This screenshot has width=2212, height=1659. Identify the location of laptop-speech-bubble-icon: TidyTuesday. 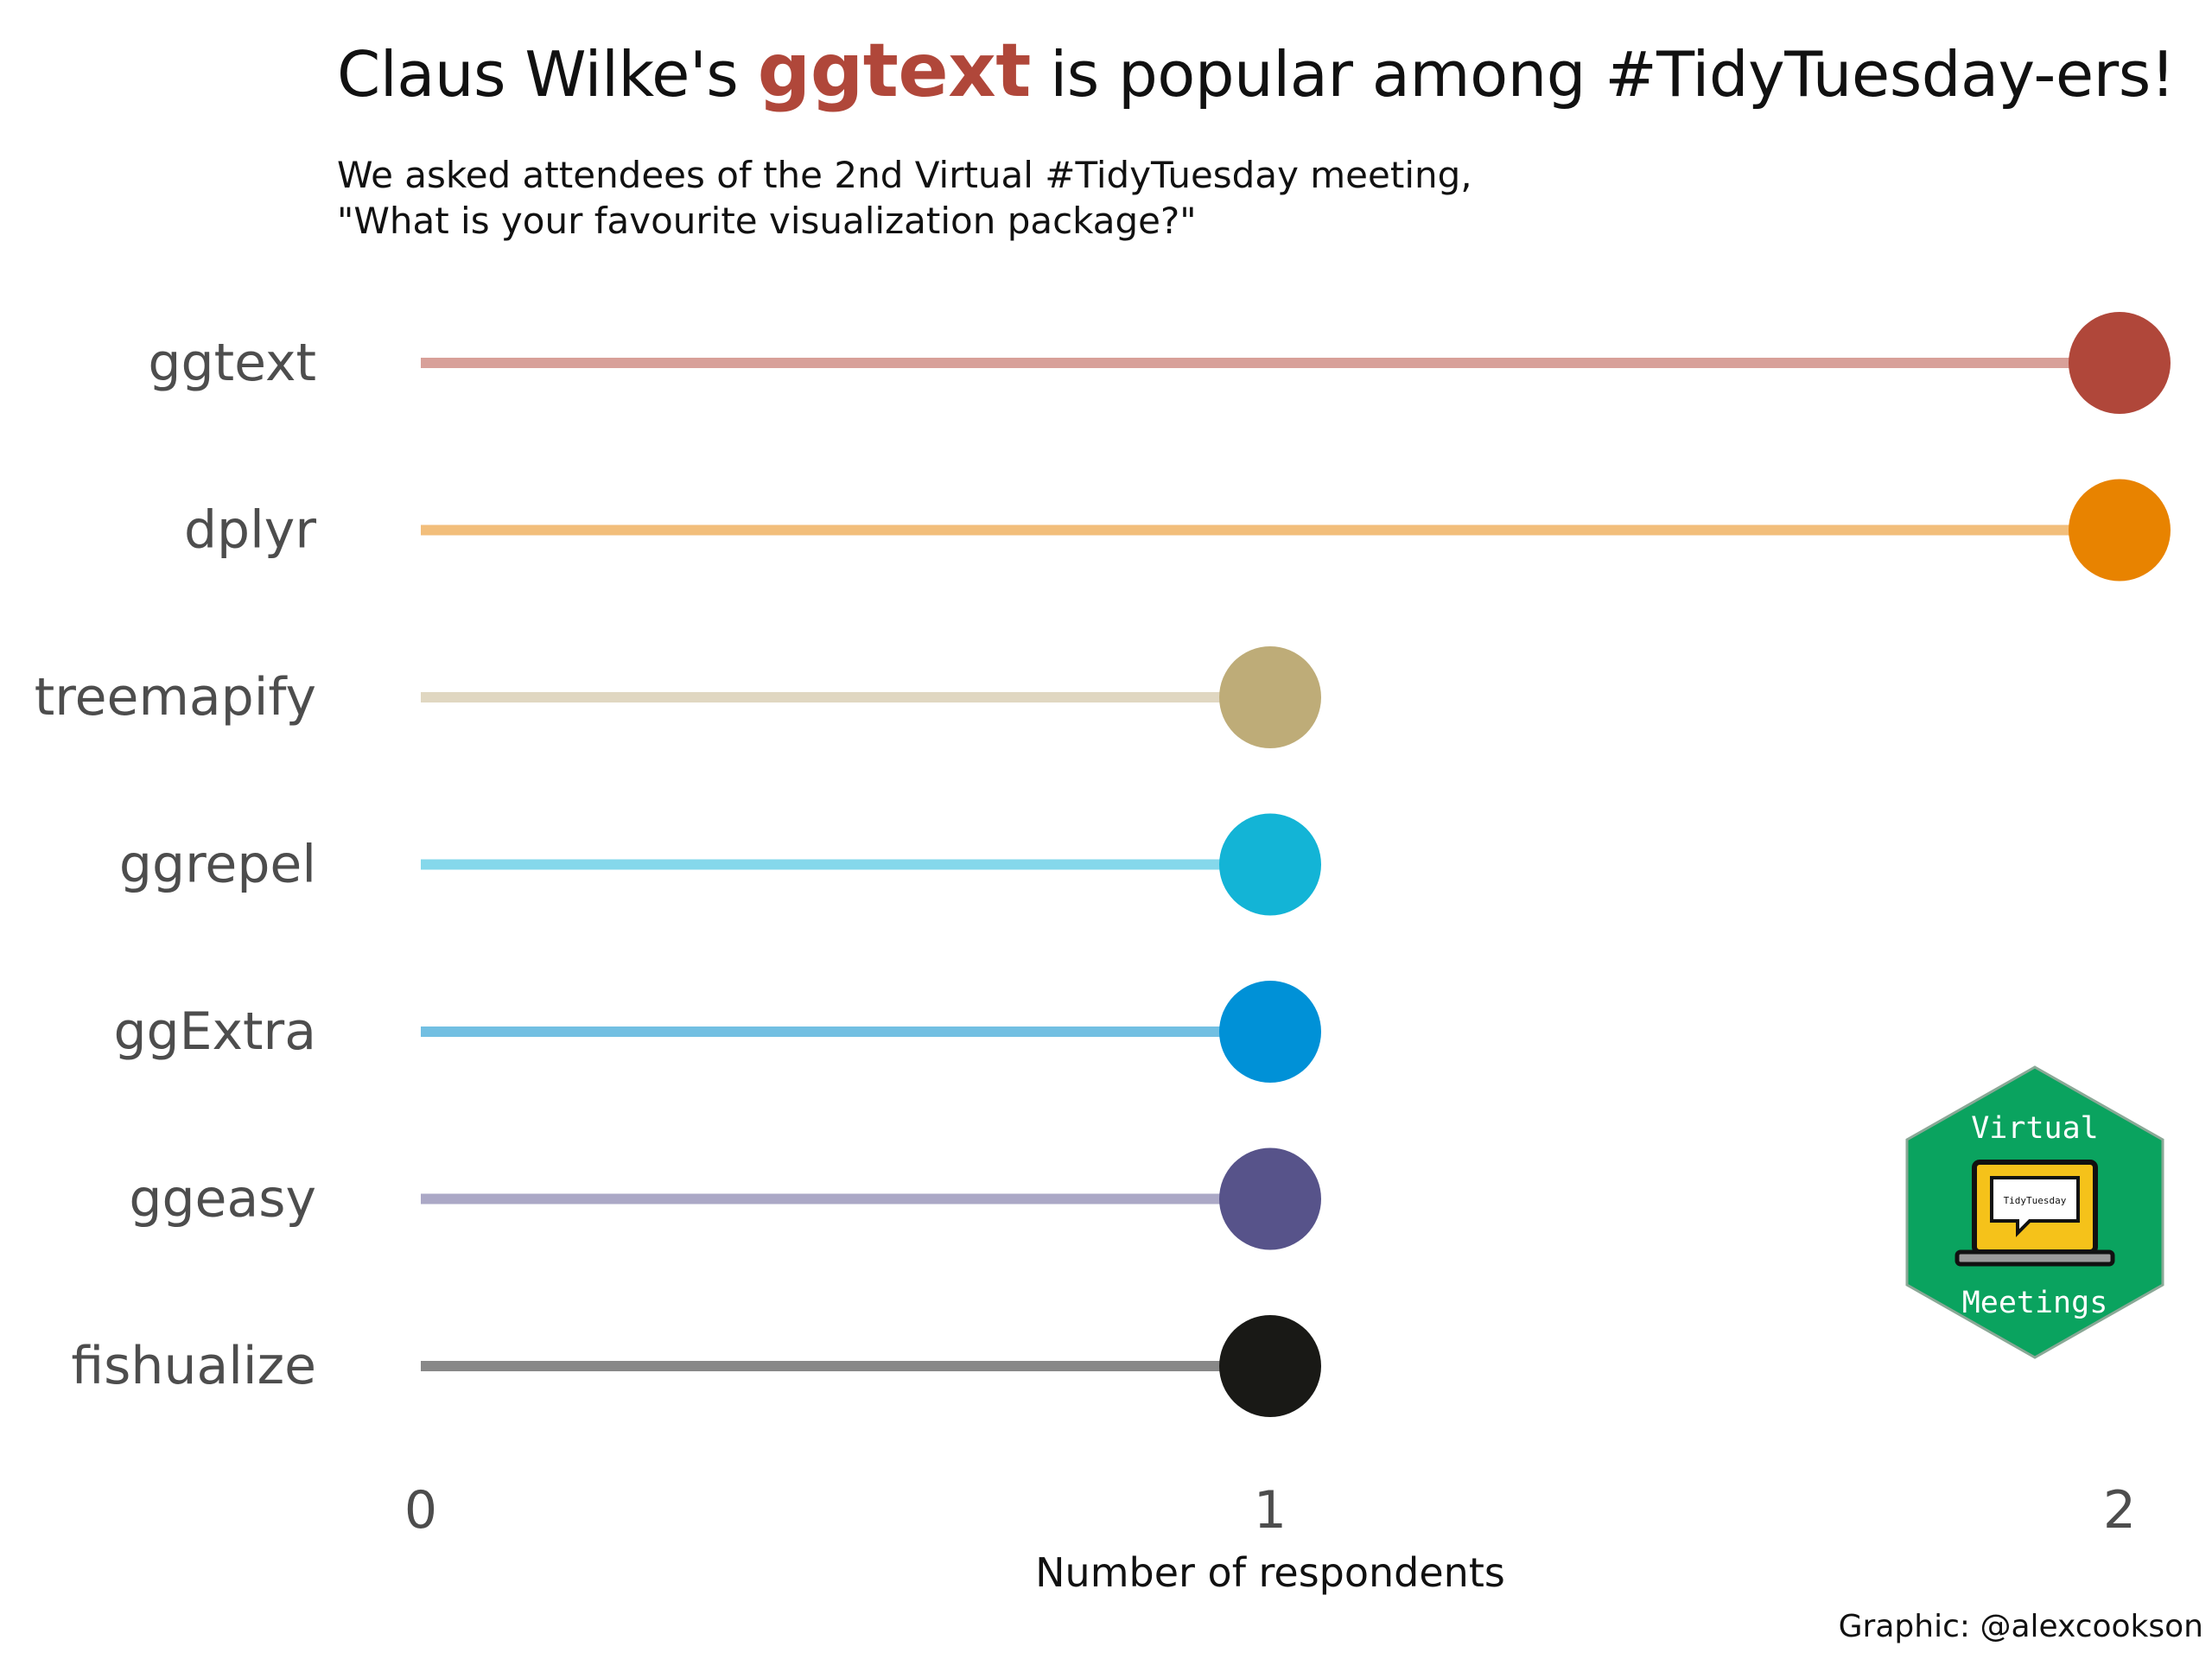
(2035, 1213).